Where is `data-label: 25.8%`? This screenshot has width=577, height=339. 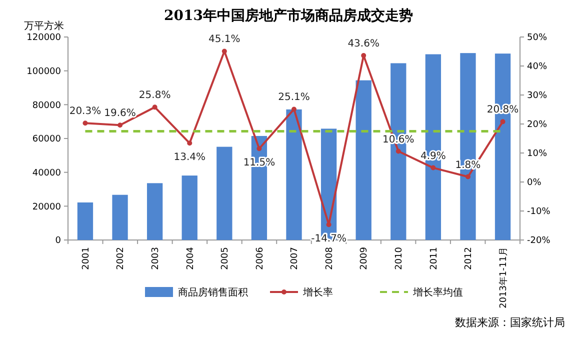
data-label: 25.8% is located at coordinates (154, 96).